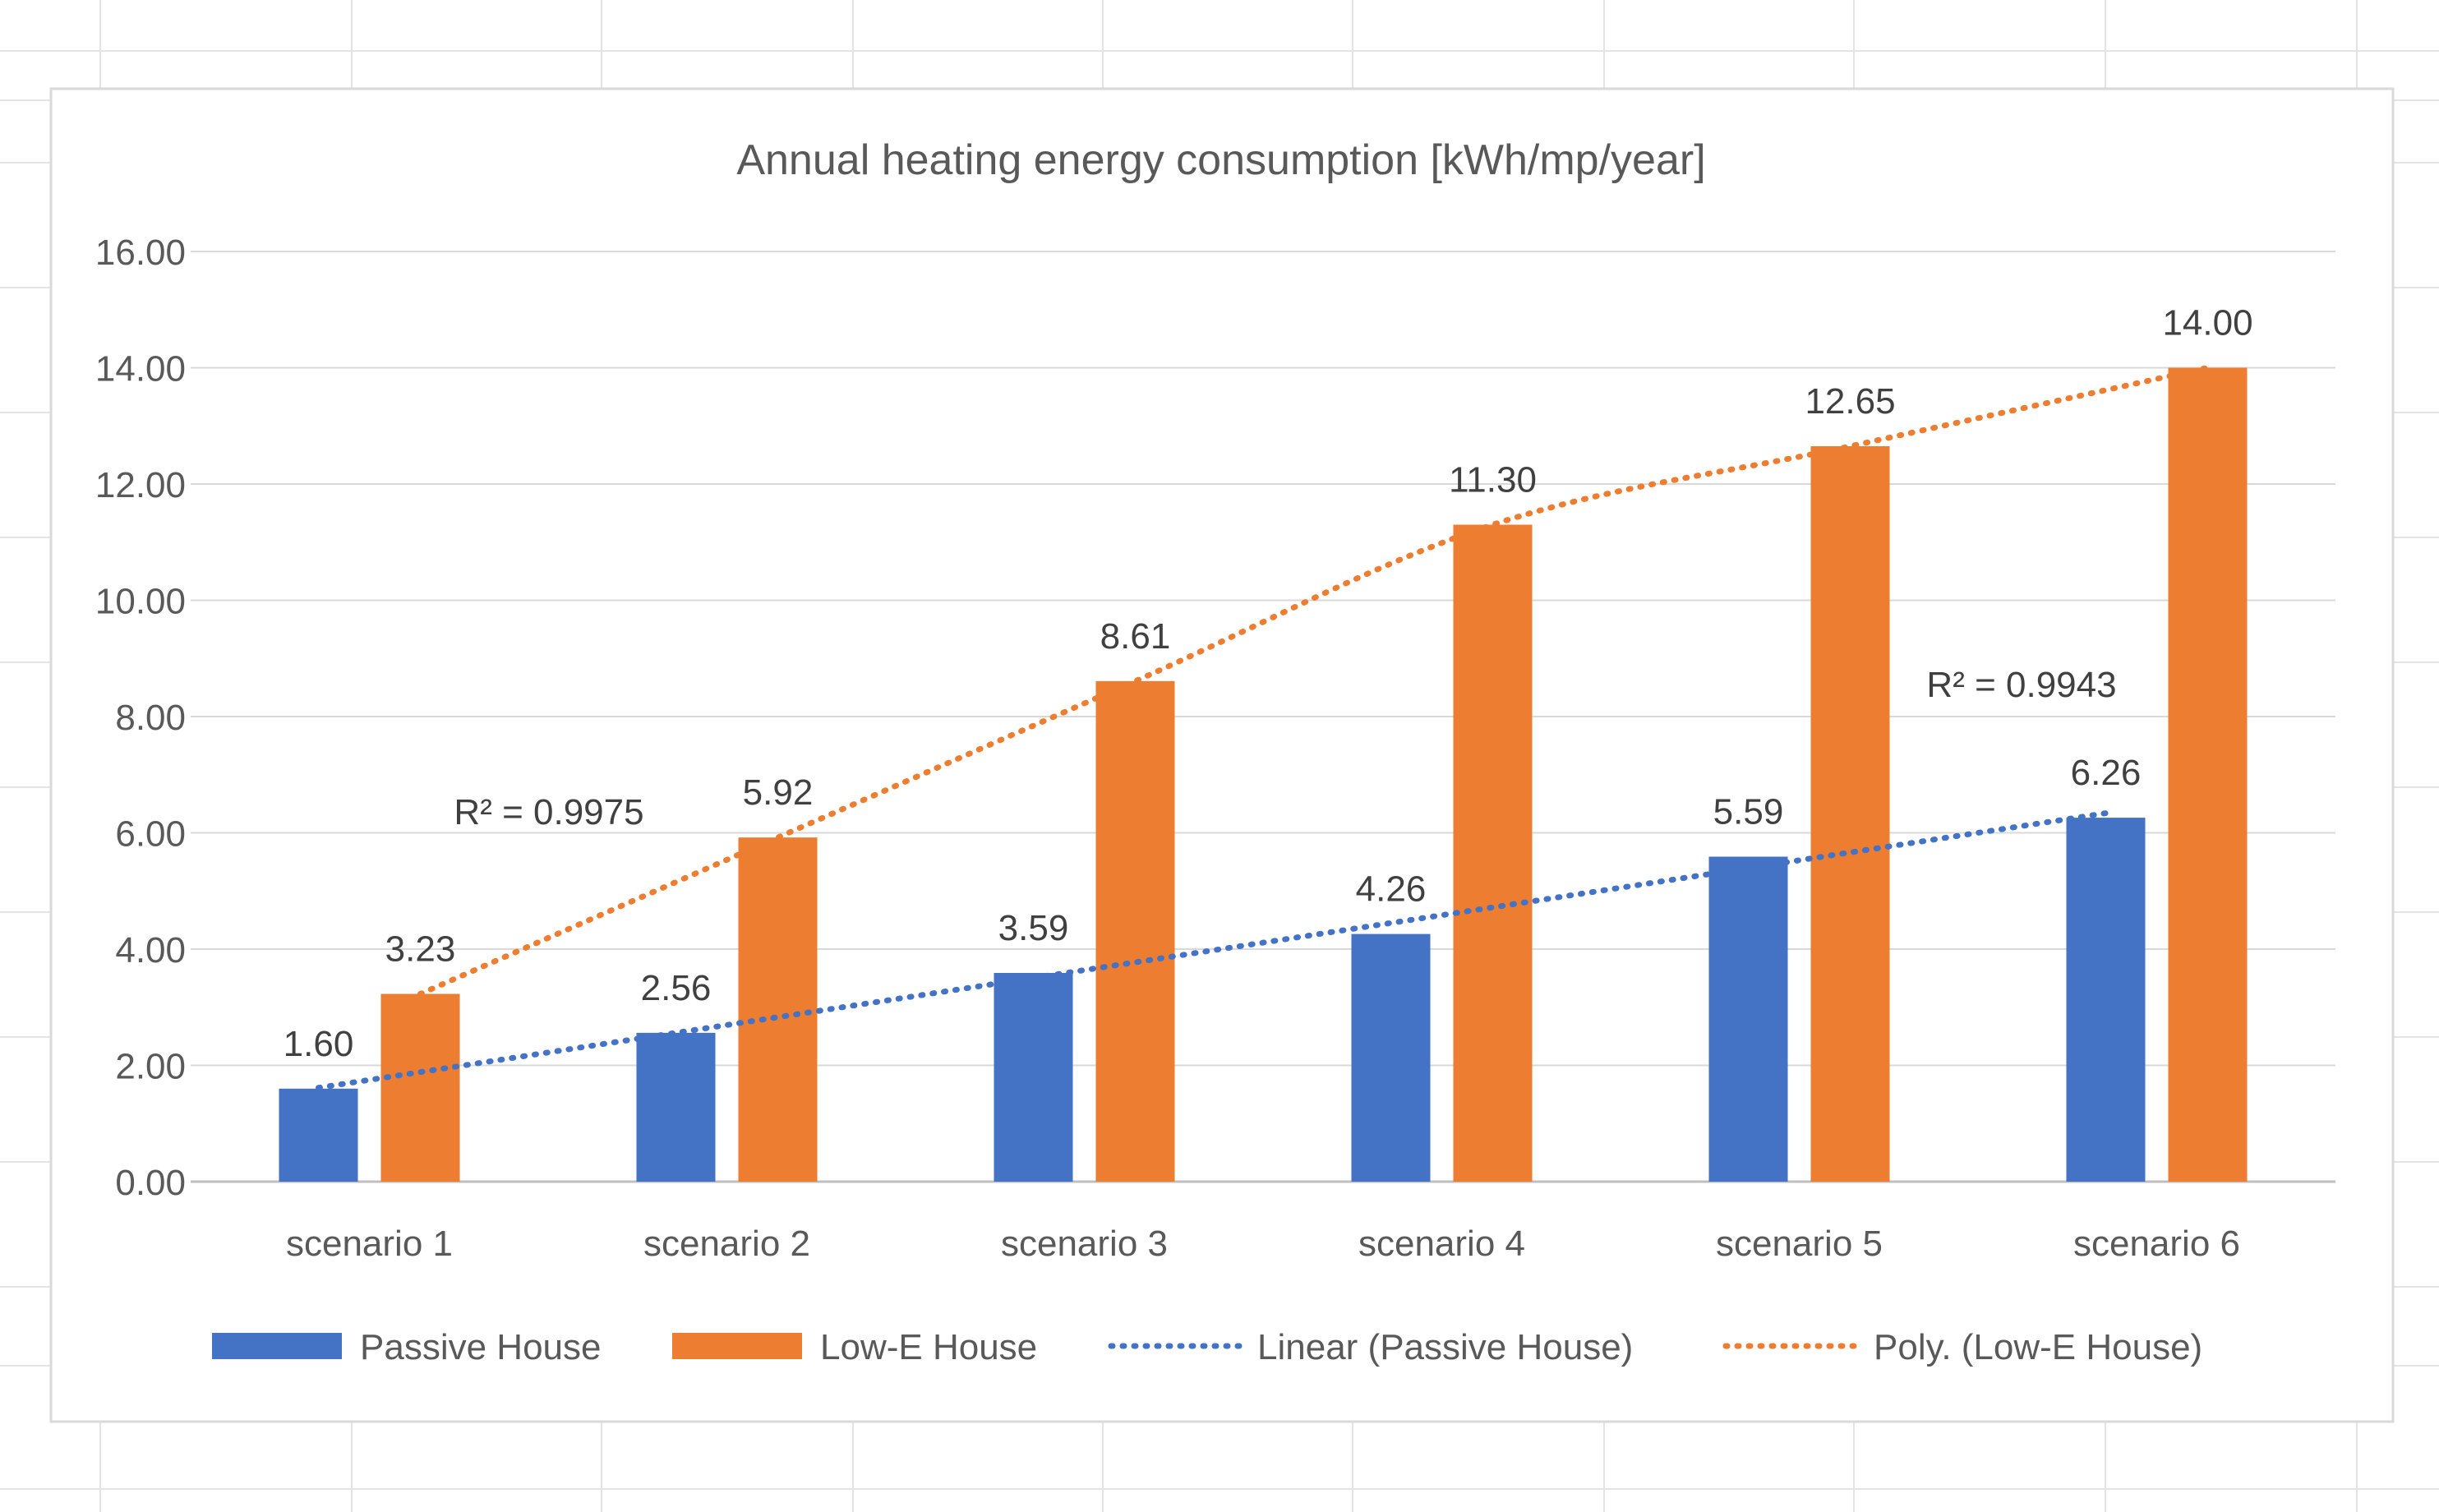 Image resolution: width=2439 pixels, height=1512 pixels. Describe the element at coordinates (150, 1183) in the screenshot. I see `y-tick-label: 0.00` at that location.